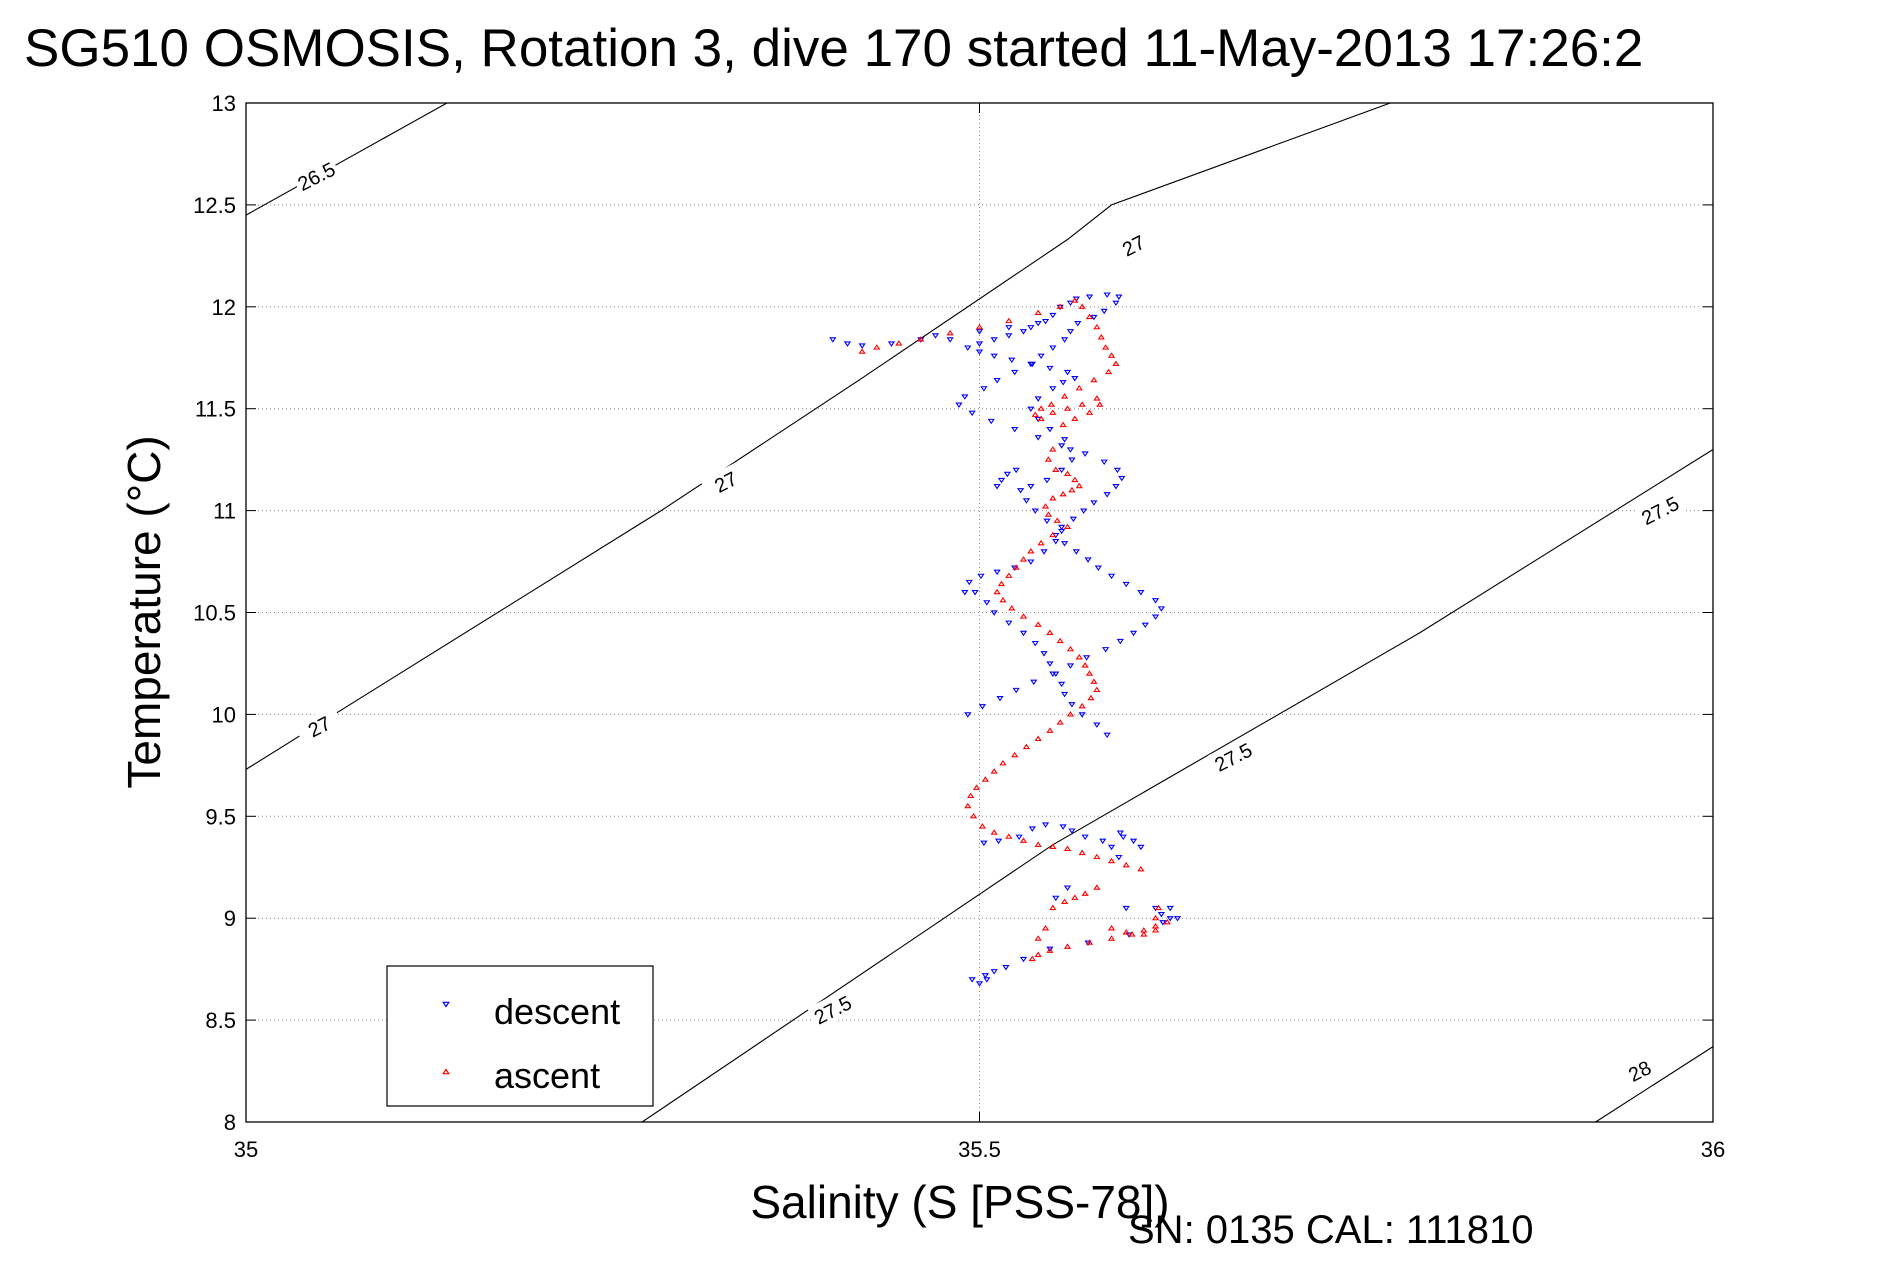  Describe the element at coordinates (557, 1011) in the screenshot. I see `legend-label-descent: descent` at that location.